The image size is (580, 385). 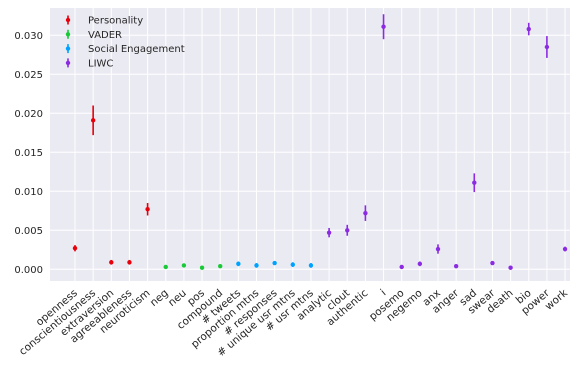 I want to click on x-tick-label: i, so click(x=384, y=292).